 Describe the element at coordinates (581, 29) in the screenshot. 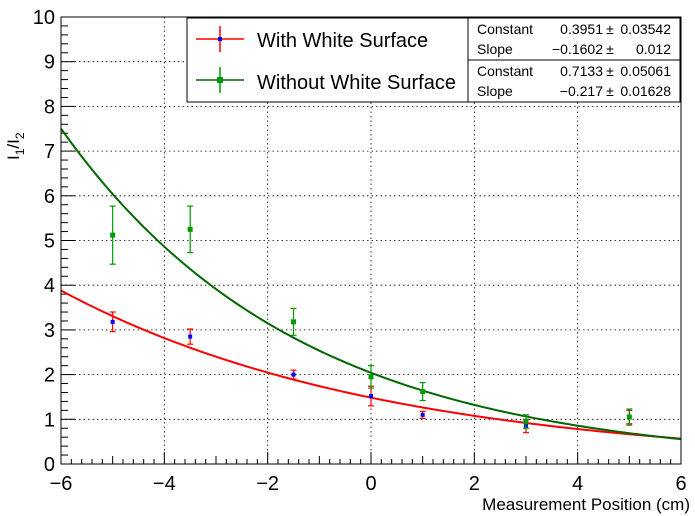

I see `fit-stats-1-constant-value: 0.3951` at that location.